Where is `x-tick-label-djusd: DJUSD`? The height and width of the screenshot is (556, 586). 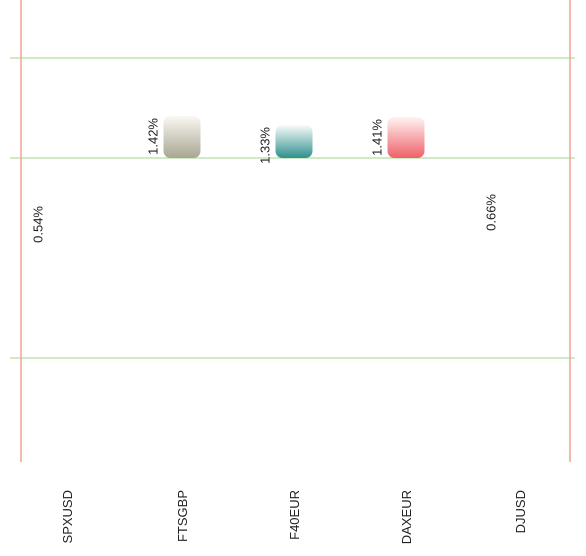
x-tick-label-djusd: DJUSD is located at coordinates (520, 511).